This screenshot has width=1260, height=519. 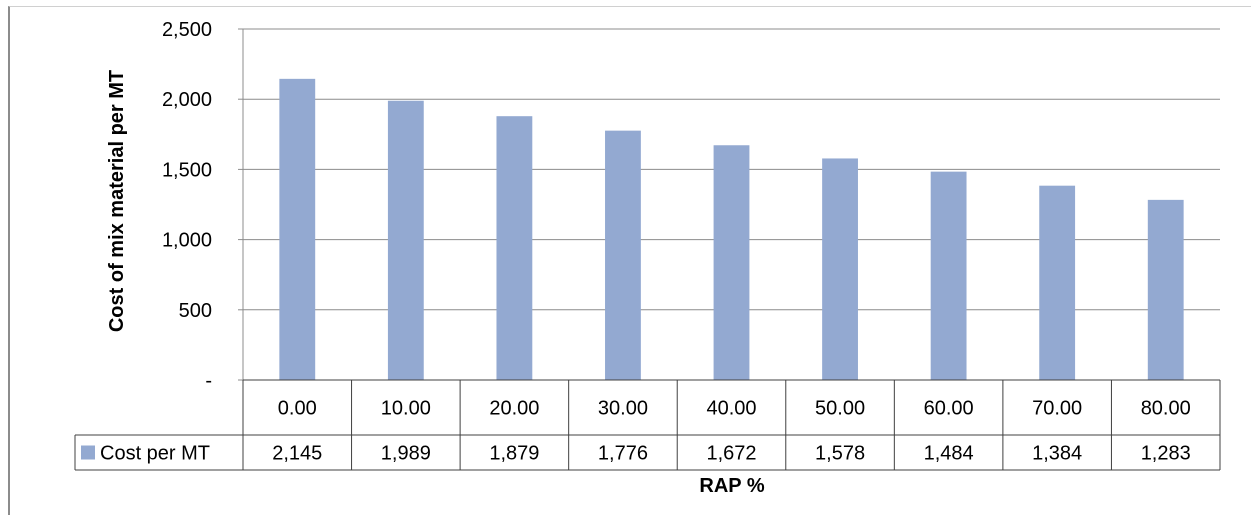 What do you see at coordinates (187, 170) in the screenshot?
I see `y-tick-label: 1,500` at bounding box center [187, 170].